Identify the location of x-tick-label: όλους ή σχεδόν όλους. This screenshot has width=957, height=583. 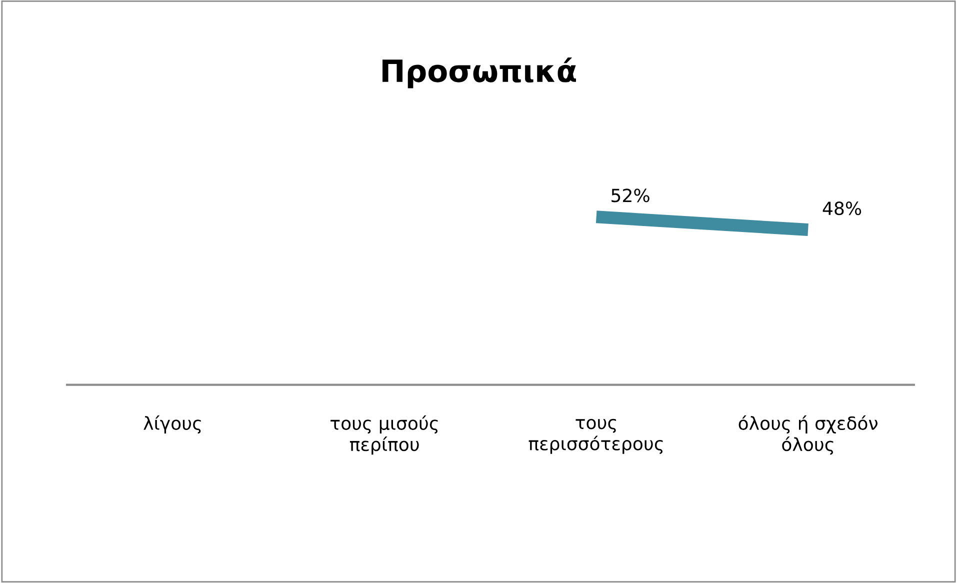
(808, 435).